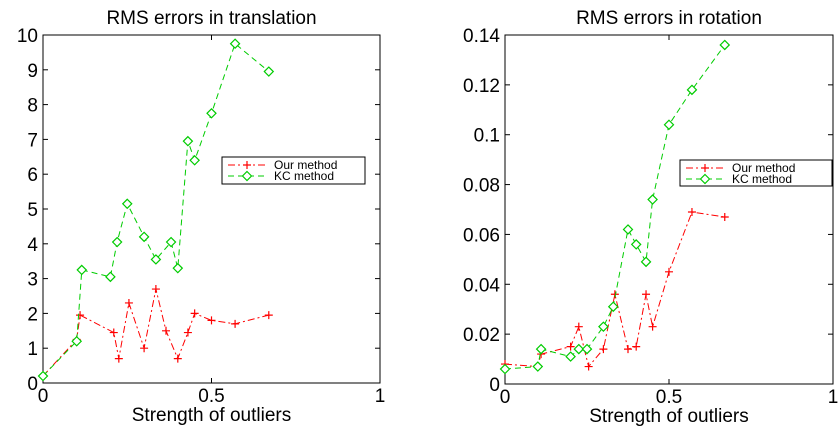 This screenshot has height=431, width=840. I want to click on y-tick-label: 0.02, so click(481, 335).